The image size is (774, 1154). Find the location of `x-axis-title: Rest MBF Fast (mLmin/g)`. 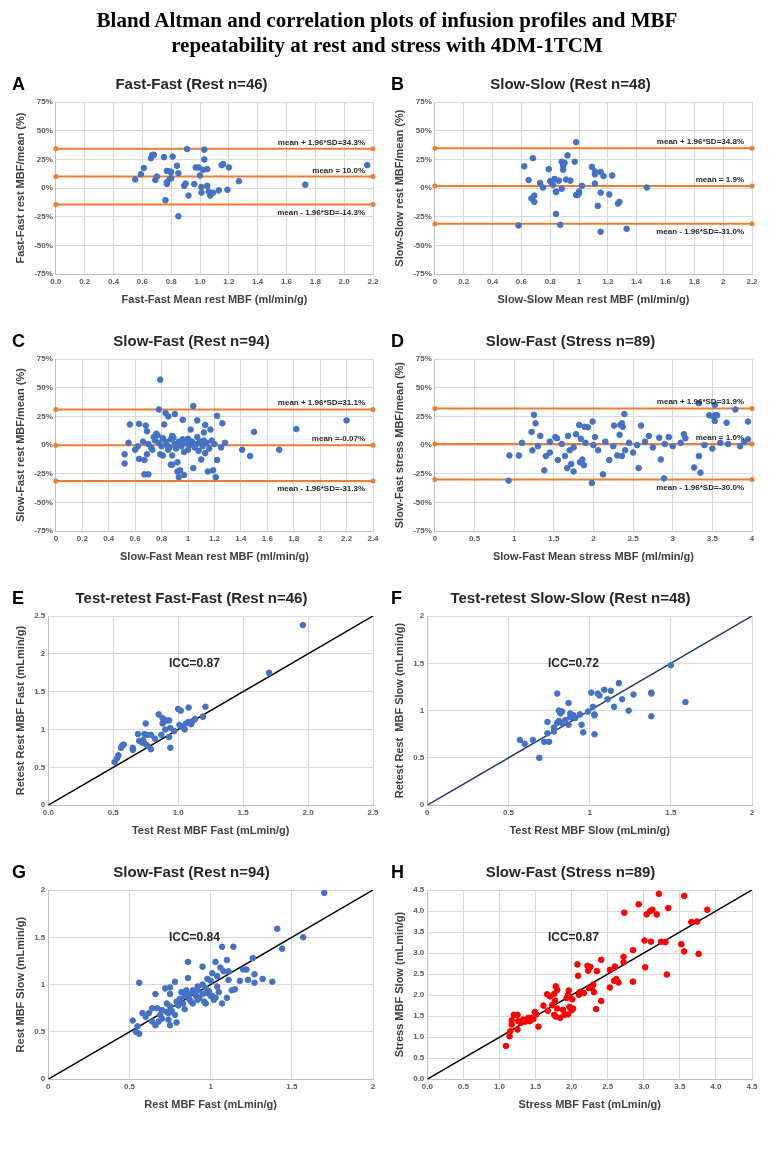

x-axis-title: Rest MBF Fast (mLmin/g) is located at coordinates (211, 1104).